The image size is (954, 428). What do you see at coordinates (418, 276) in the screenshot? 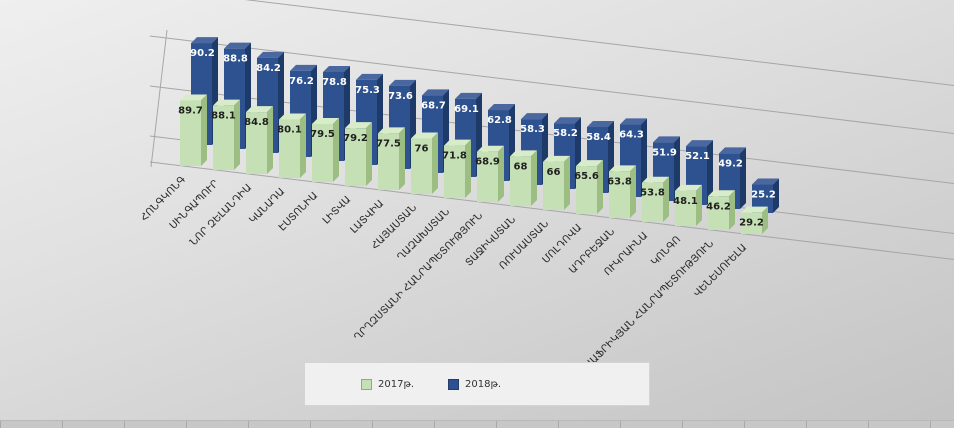
I see `category-label: ՂՐՂԶՍՏԱՆԻ ՀԱՆՐԱՊԵՏՈՒԹՅՈՒՆ` at bounding box center [418, 276].